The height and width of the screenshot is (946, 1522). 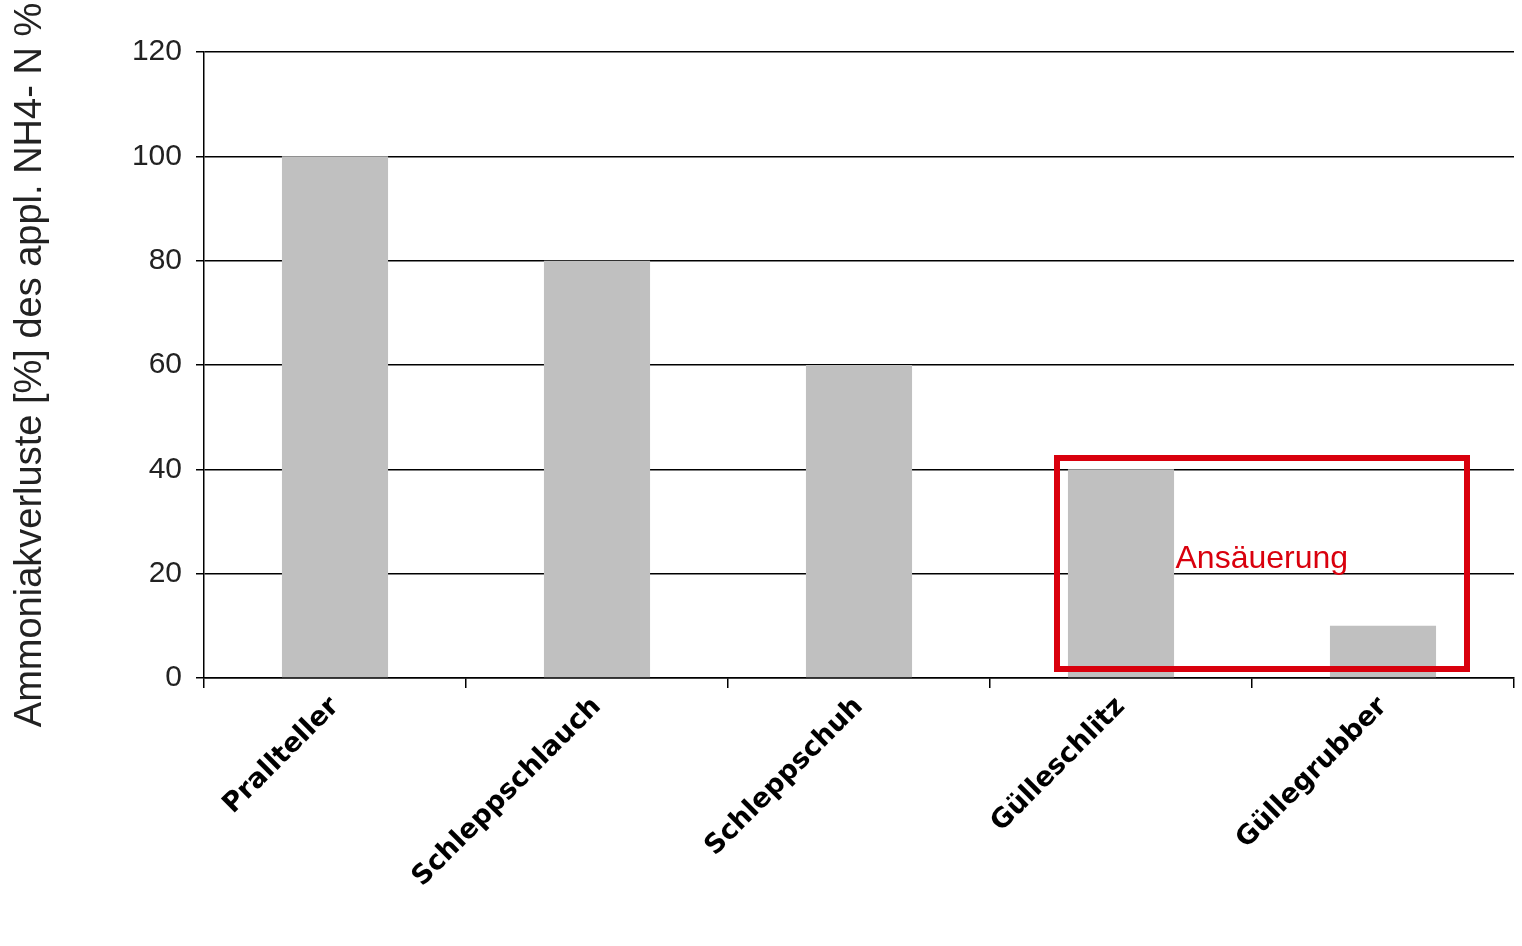 I want to click on y-tick-label: 40, so click(x=165, y=467).